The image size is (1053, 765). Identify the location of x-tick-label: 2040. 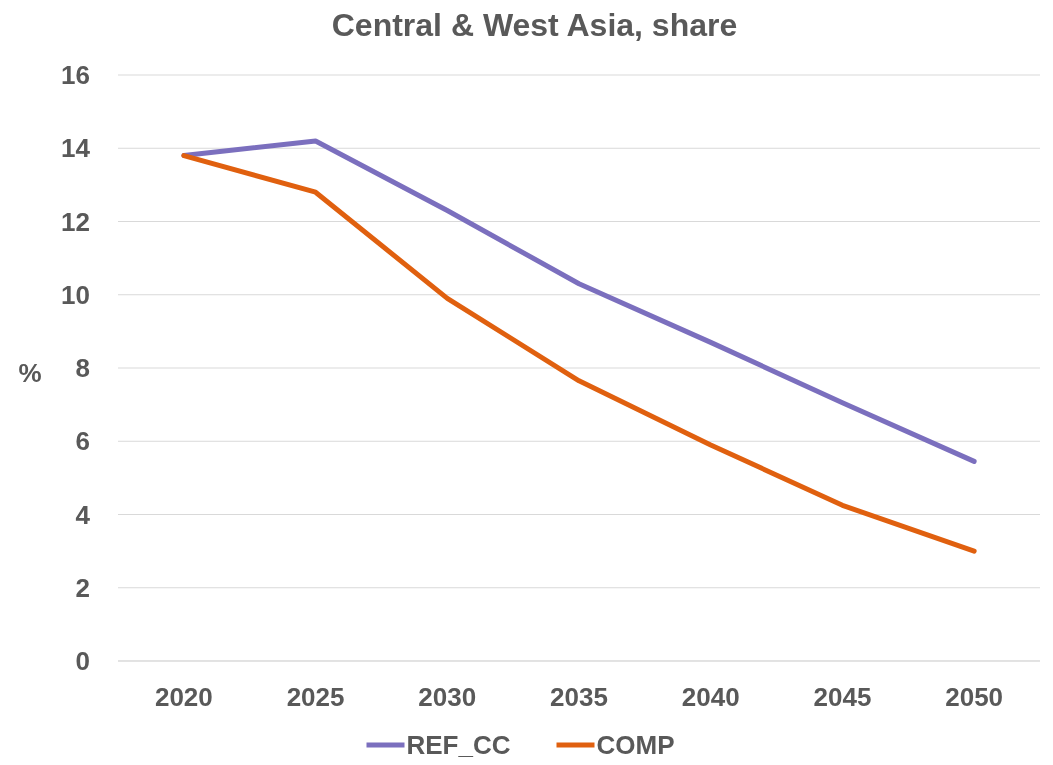
(710, 697).